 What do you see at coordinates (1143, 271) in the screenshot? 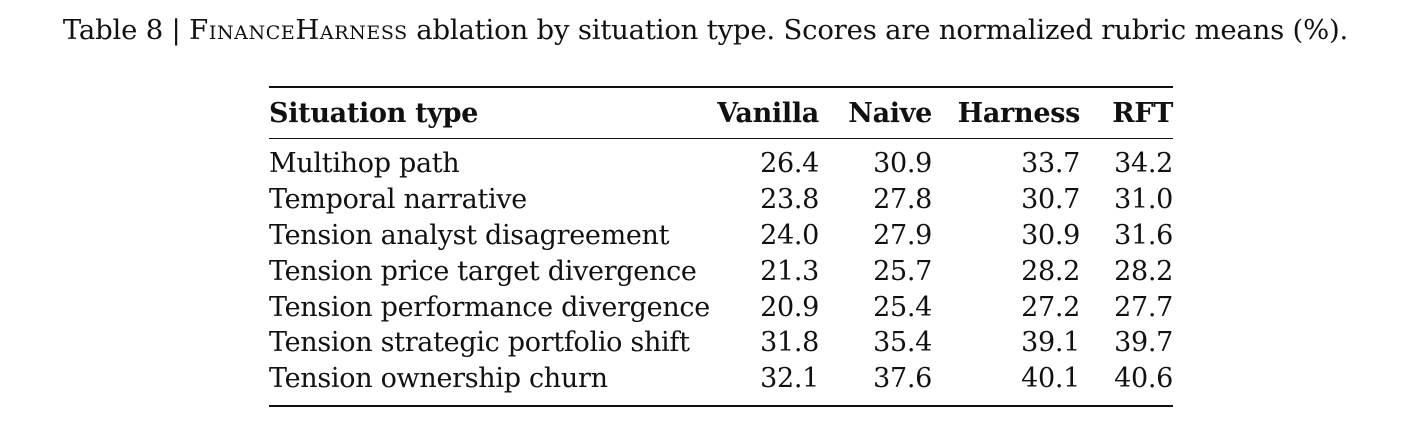
I see `cell-rft: 28.2` at bounding box center [1143, 271].